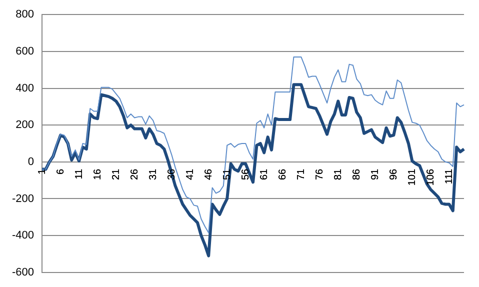 Image resolution: width=479 pixels, height=287 pixels. I want to click on x-tick-label: 11, so click(79, 174).